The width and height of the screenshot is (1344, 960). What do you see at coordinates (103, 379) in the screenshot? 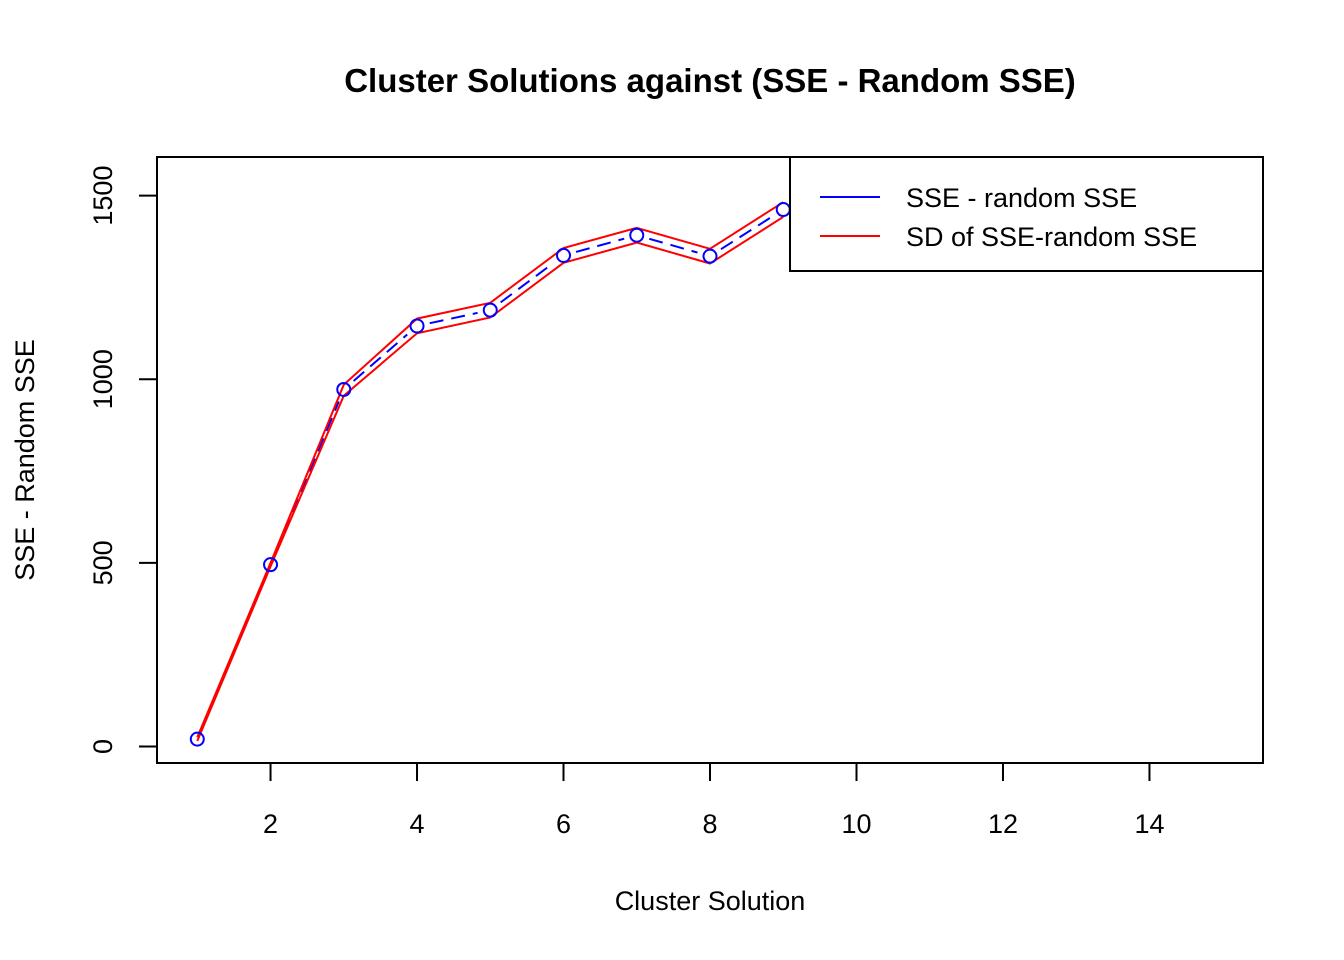
I see `y-tick-label: 1000` at bounding box center [103, 379].